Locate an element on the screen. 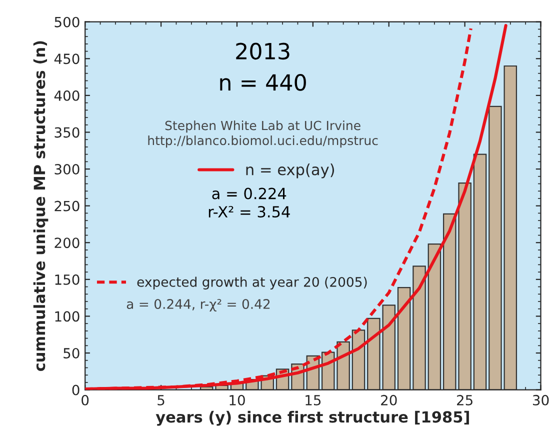  x-tick-label: 0 is located at coordinates (85, 400).